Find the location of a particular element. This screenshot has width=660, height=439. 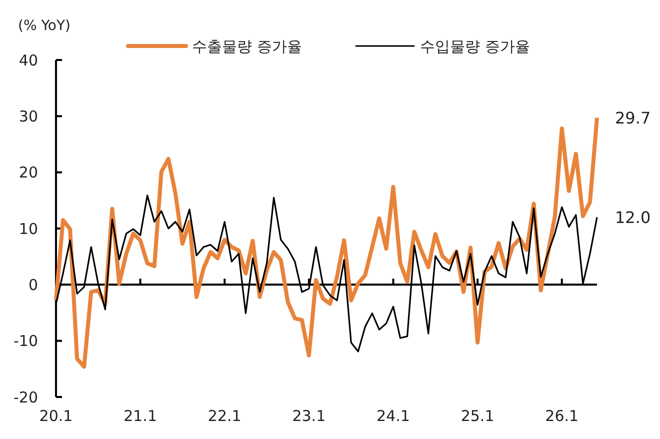

x-tick-label: 20.1 is located at coordinates (56, 416).